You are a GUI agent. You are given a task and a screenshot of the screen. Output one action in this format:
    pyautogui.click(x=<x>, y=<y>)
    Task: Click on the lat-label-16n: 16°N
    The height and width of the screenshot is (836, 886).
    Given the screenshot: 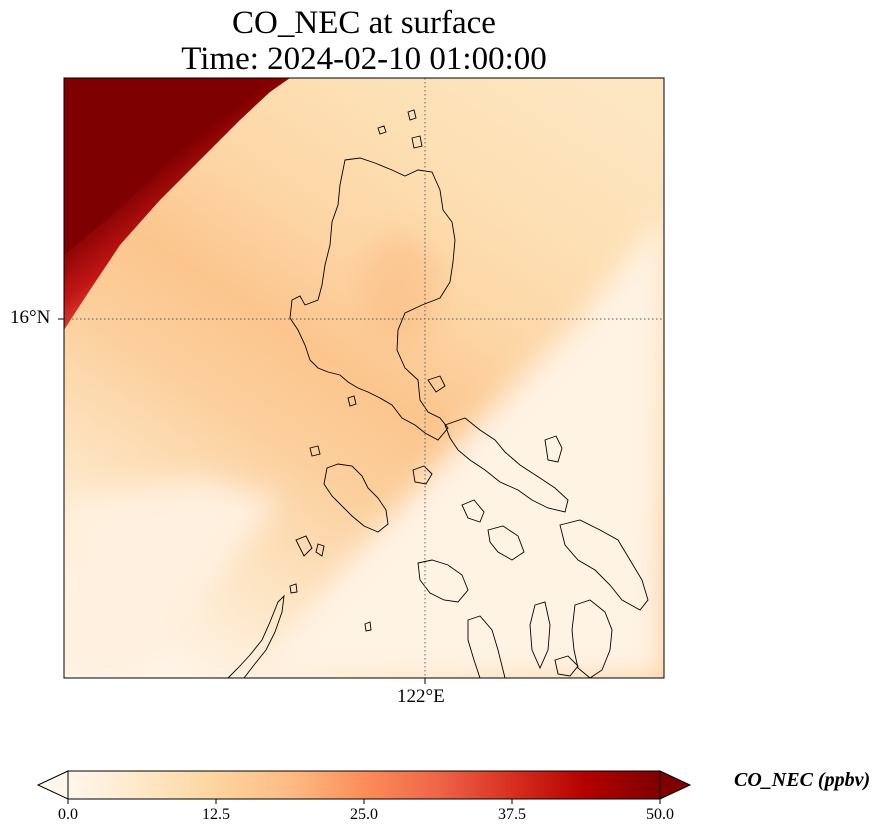 What is the action you would take?
    pyautogui.click(x=30, y=317)
    